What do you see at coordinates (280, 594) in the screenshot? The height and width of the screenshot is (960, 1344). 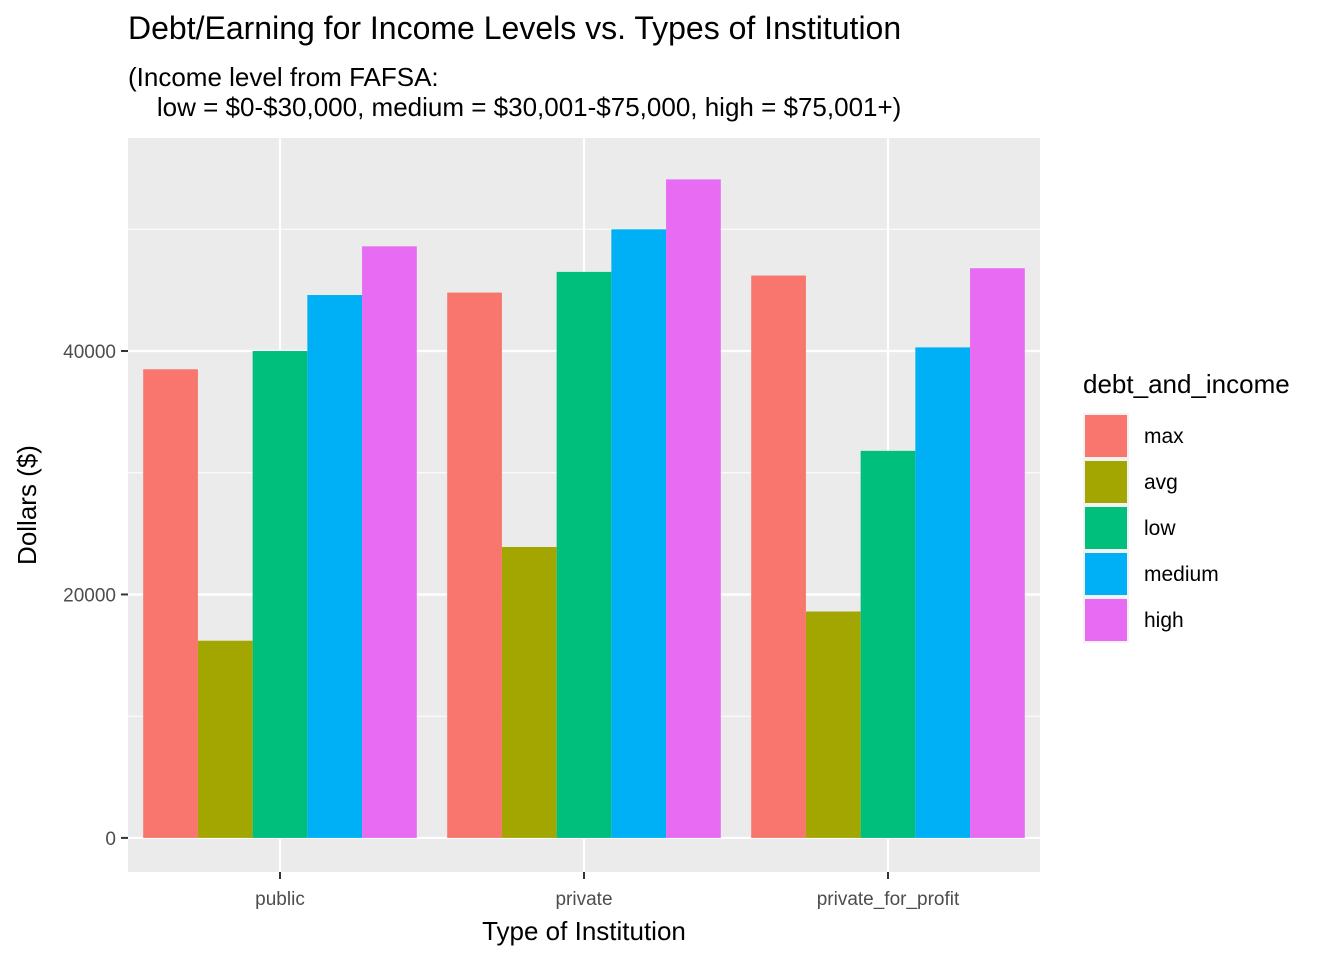 I see `bar-low-public` at bounding box center [280, 594].